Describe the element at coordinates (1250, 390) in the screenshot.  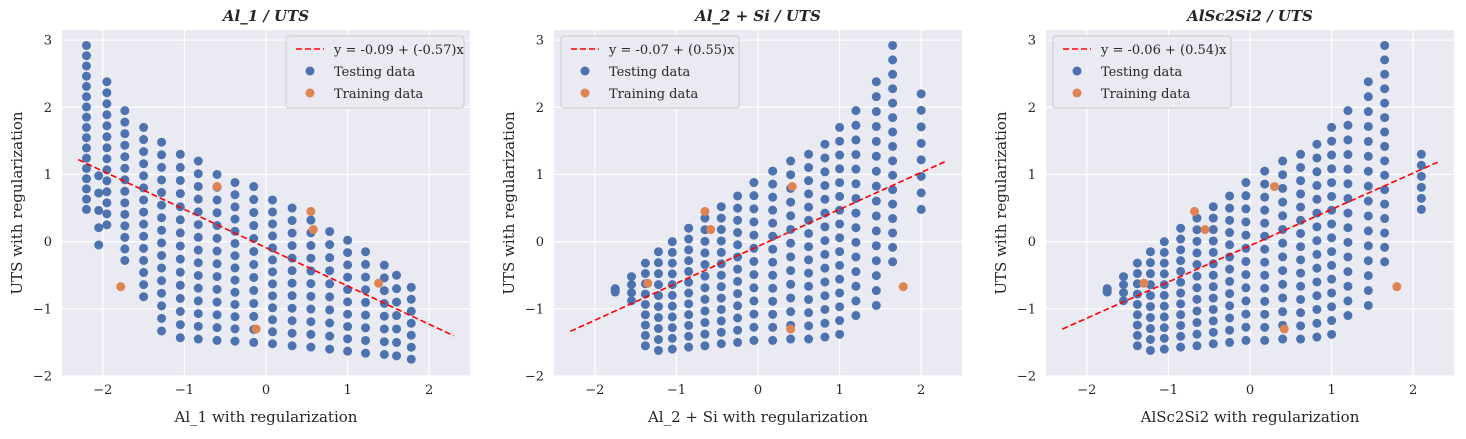
I see `x-tick-label: 0` at that location.